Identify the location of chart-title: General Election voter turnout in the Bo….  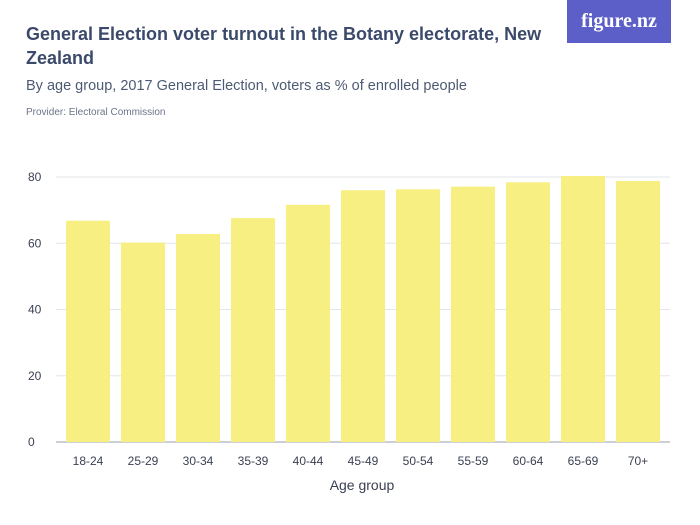
(284, 46).